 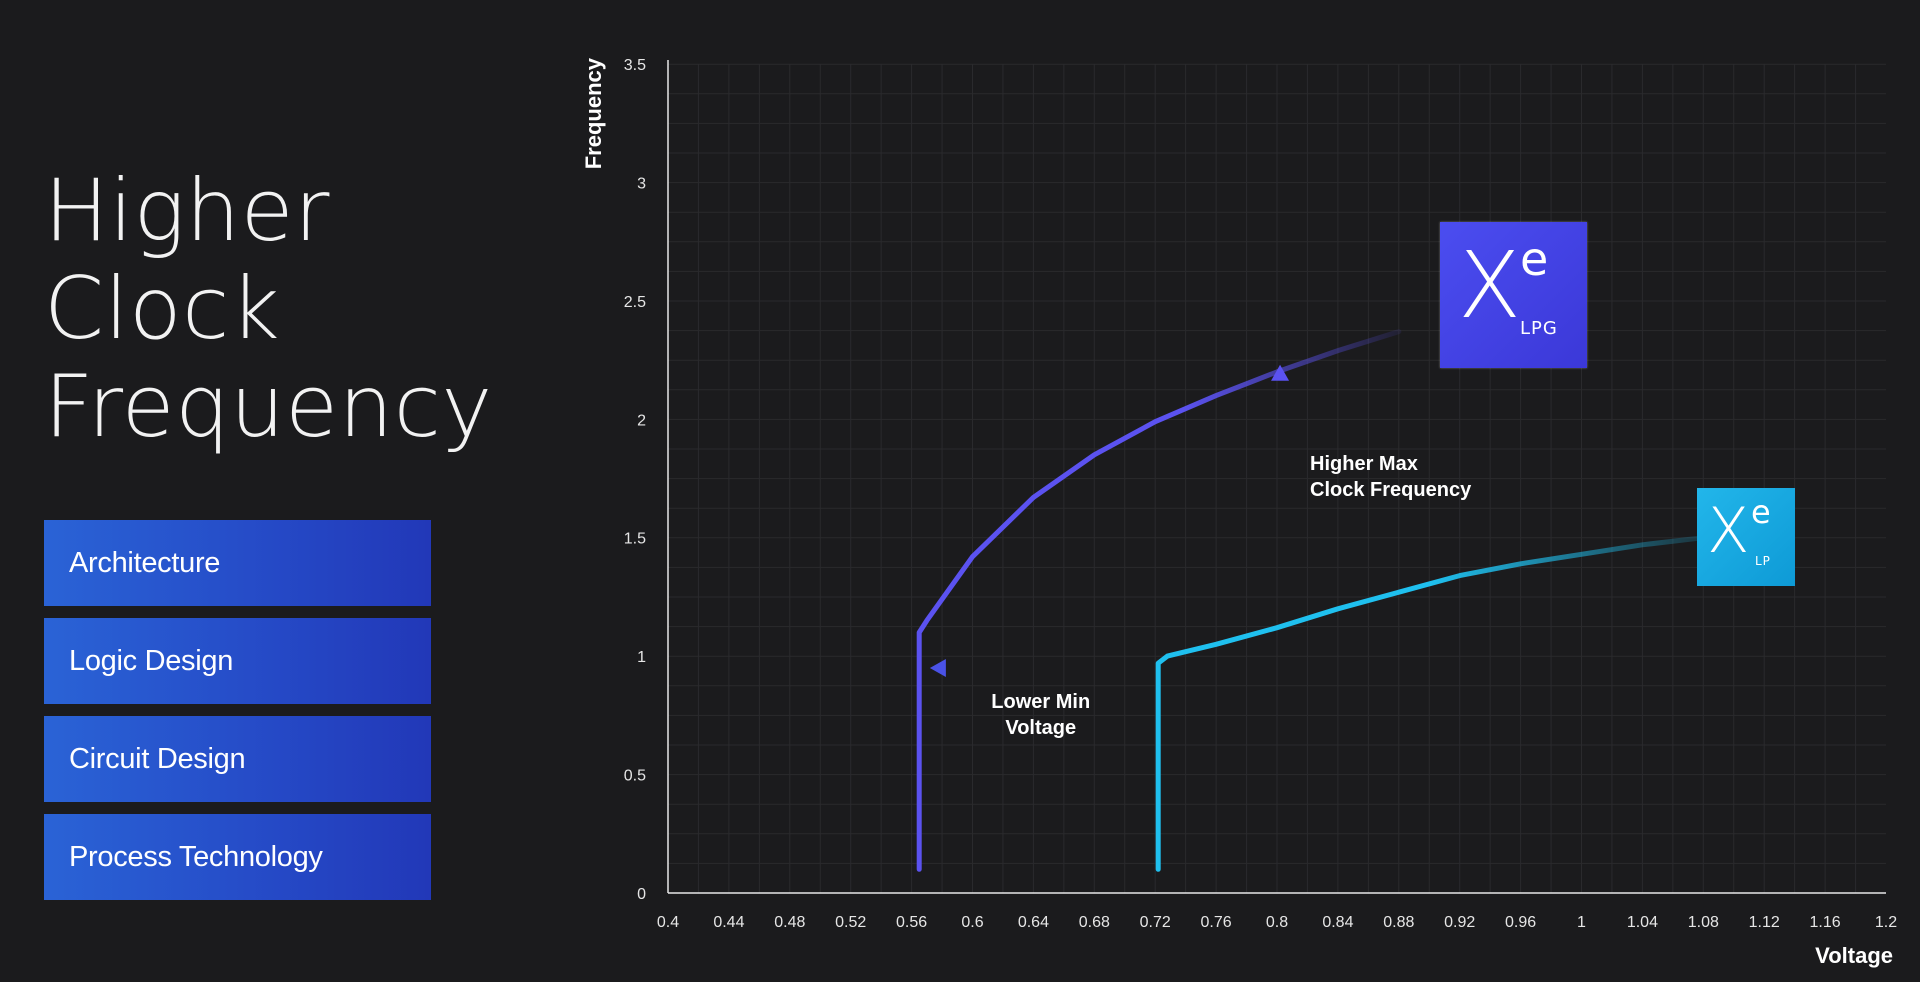 What do you see at coordinates (1094, 922) in the screenshot?
I see `x-tick-label: 0.68` at bounding box center [1094, 922].